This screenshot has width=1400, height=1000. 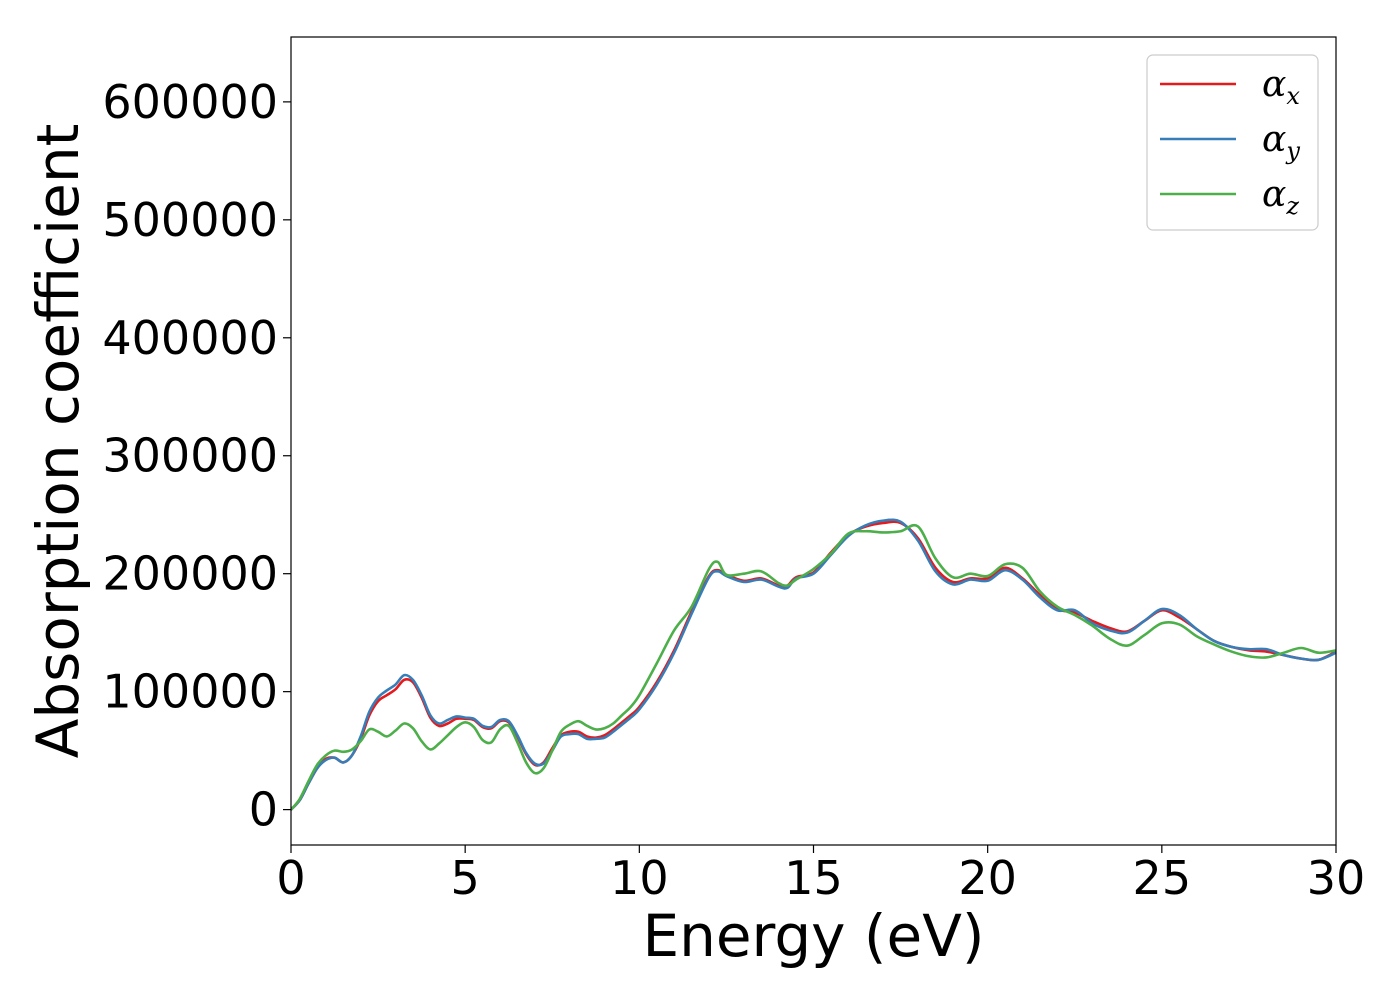 I want to click on x-axis-ticks: 0 5 10 15 20 25 30, so click(x=820, y=875).